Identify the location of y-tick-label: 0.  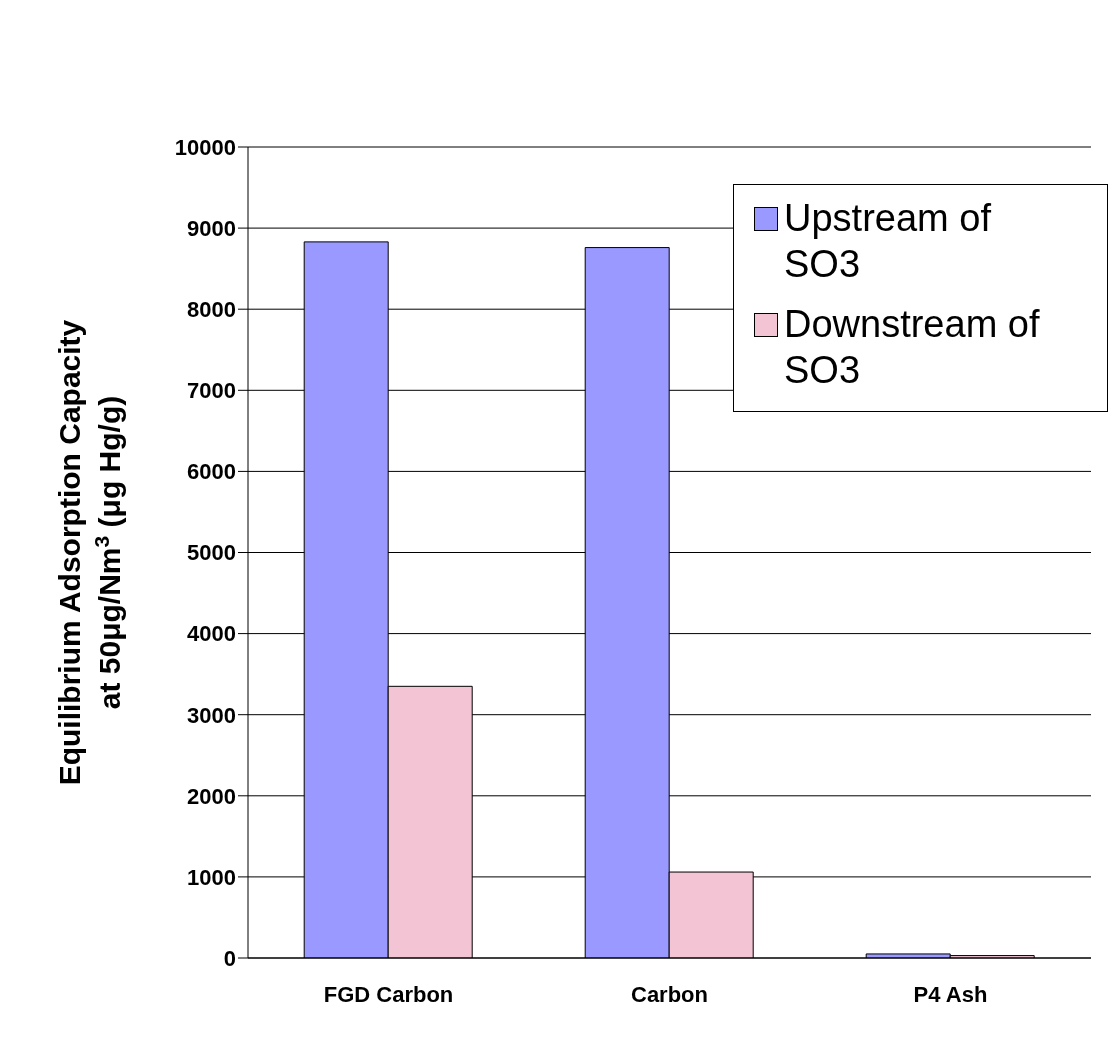
(229, 958).